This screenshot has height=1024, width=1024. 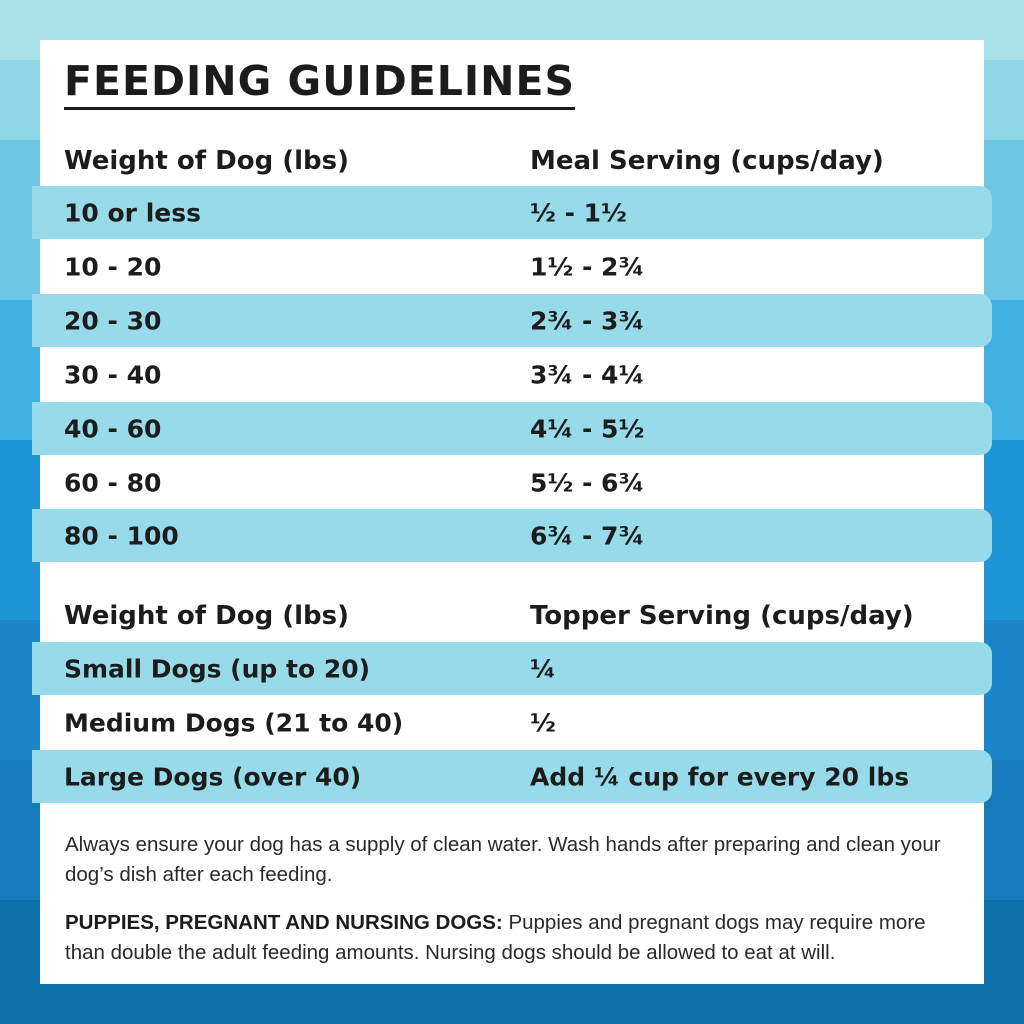 What do you see at coordinates (543, 722) in the screenshot?
I see `serving-cell: ½` at bounding box center [543, 722].